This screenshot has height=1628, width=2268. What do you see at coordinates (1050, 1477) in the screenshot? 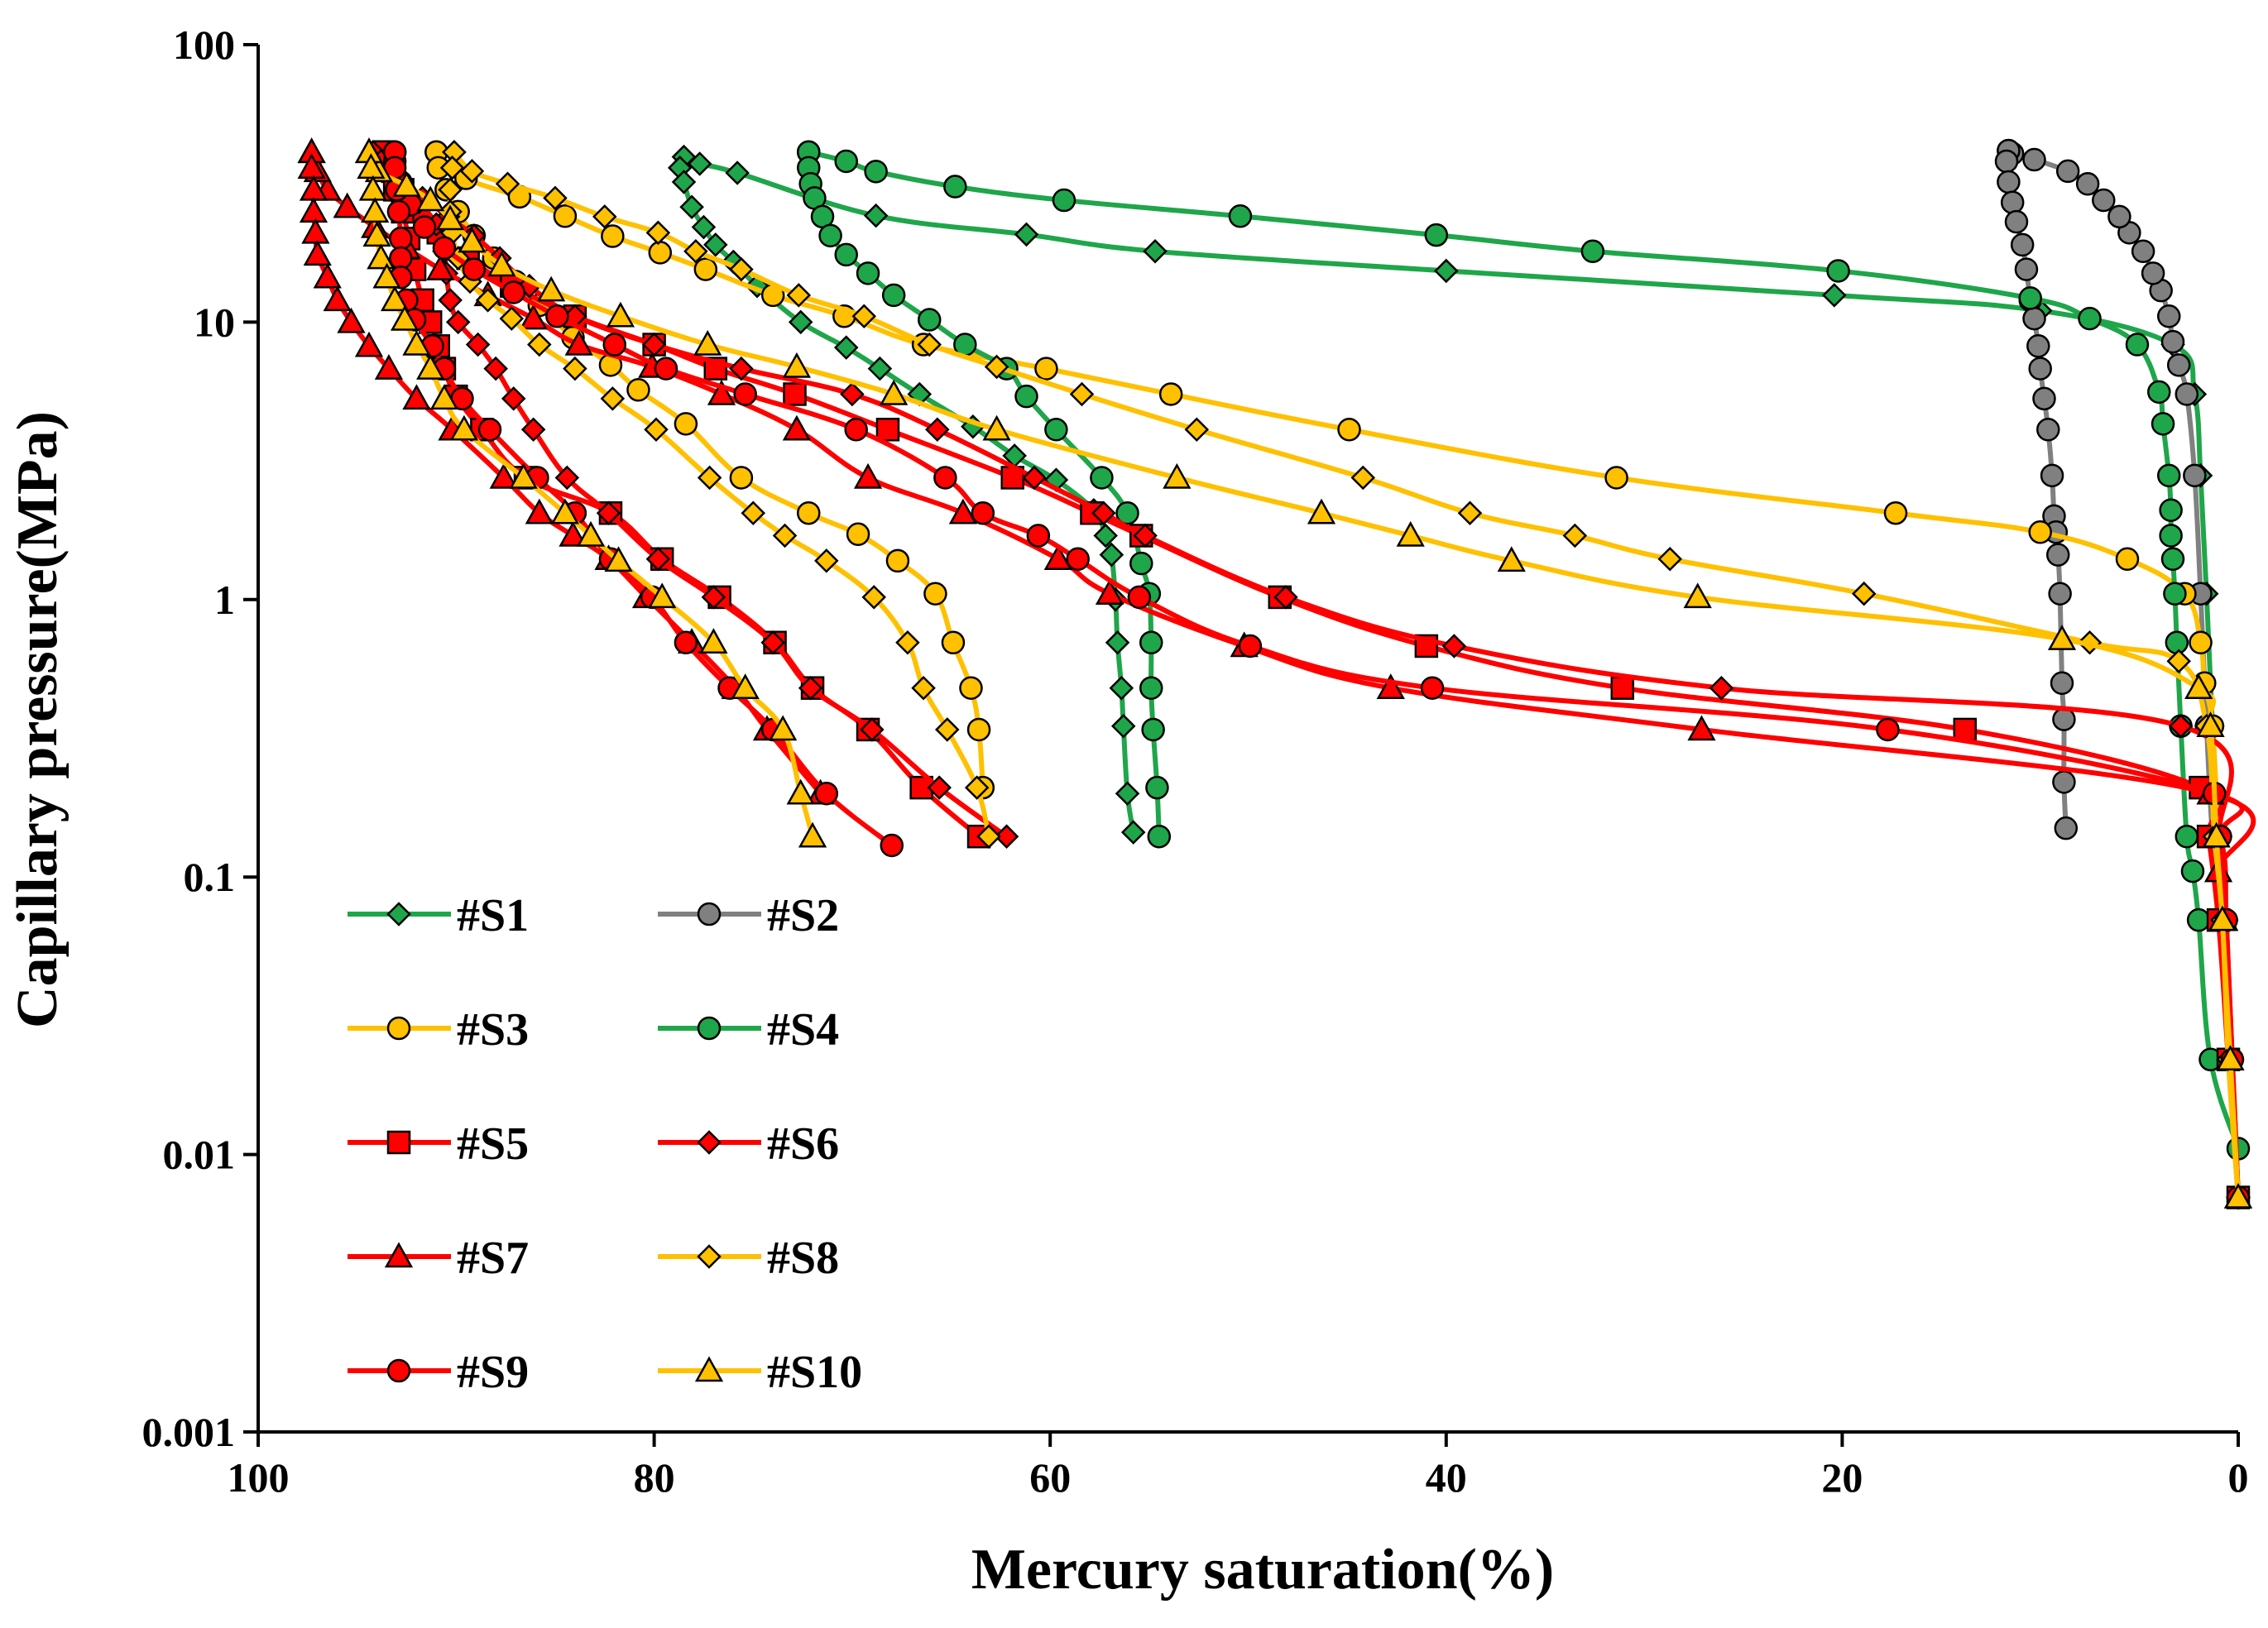
I see `x-tick-label: 60` at bounding box center [1050, 1477].